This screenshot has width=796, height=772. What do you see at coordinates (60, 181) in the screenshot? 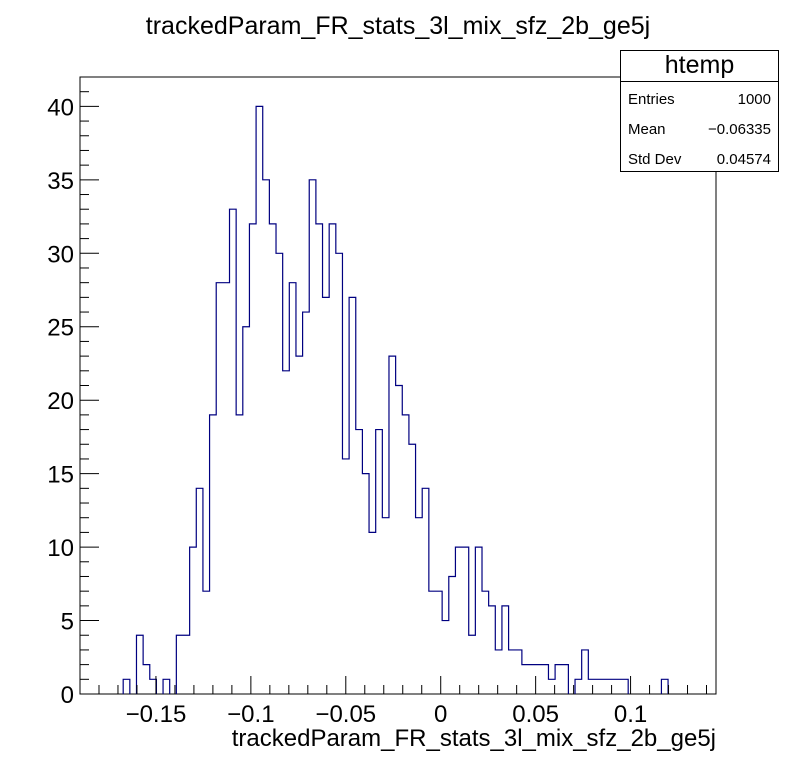
I see `y-tick-label: 35` at bounding box center [60, 181].